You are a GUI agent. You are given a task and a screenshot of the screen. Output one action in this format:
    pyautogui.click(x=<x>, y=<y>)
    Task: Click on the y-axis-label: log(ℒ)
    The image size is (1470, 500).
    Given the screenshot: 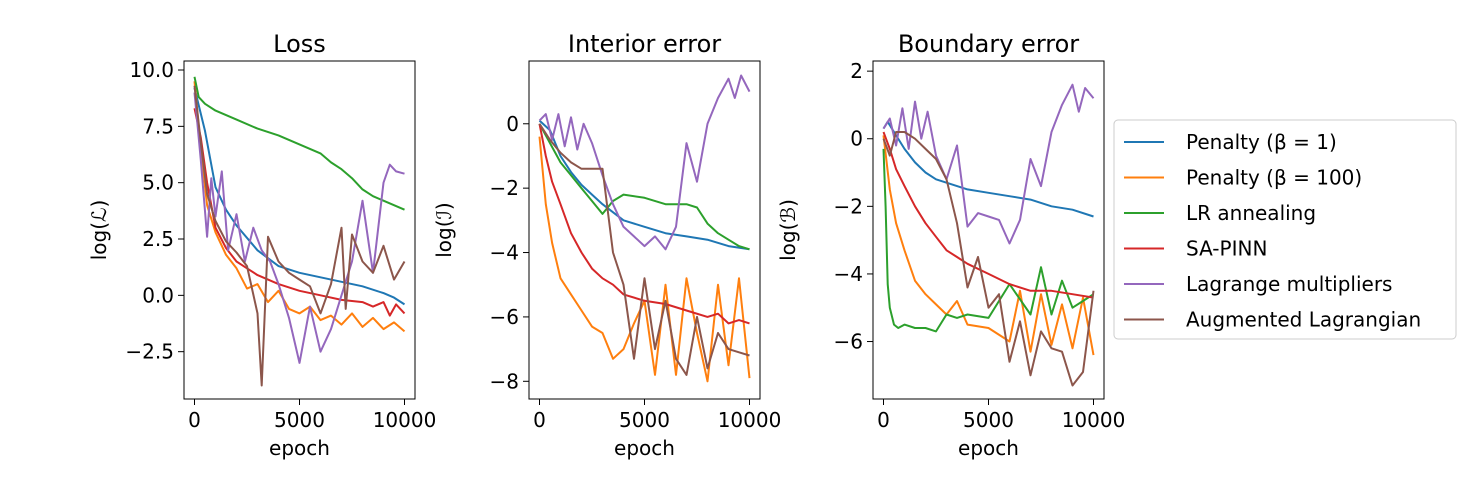 What is the action you would take?
    pyautogui.click(x=99, y=230)
    